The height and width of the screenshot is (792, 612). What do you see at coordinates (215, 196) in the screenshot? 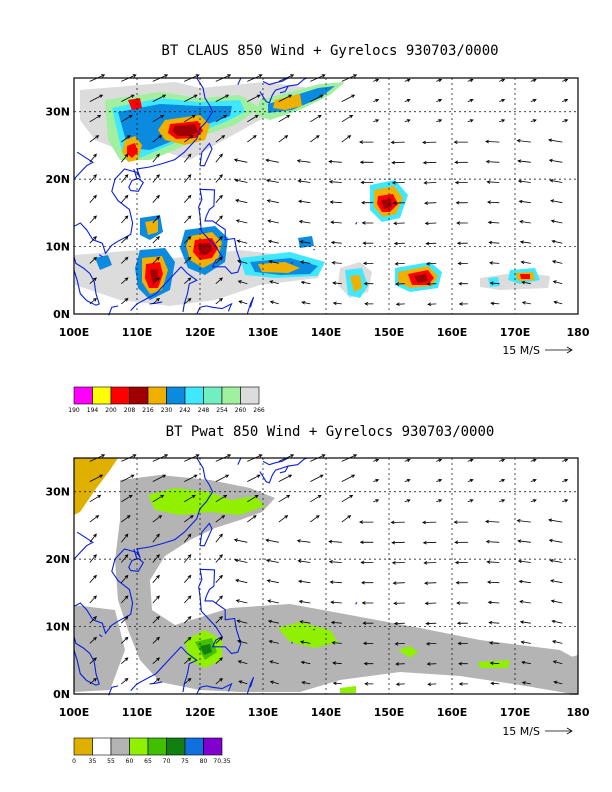
I see `claus-coastlines` at bounding box center [215, 196].